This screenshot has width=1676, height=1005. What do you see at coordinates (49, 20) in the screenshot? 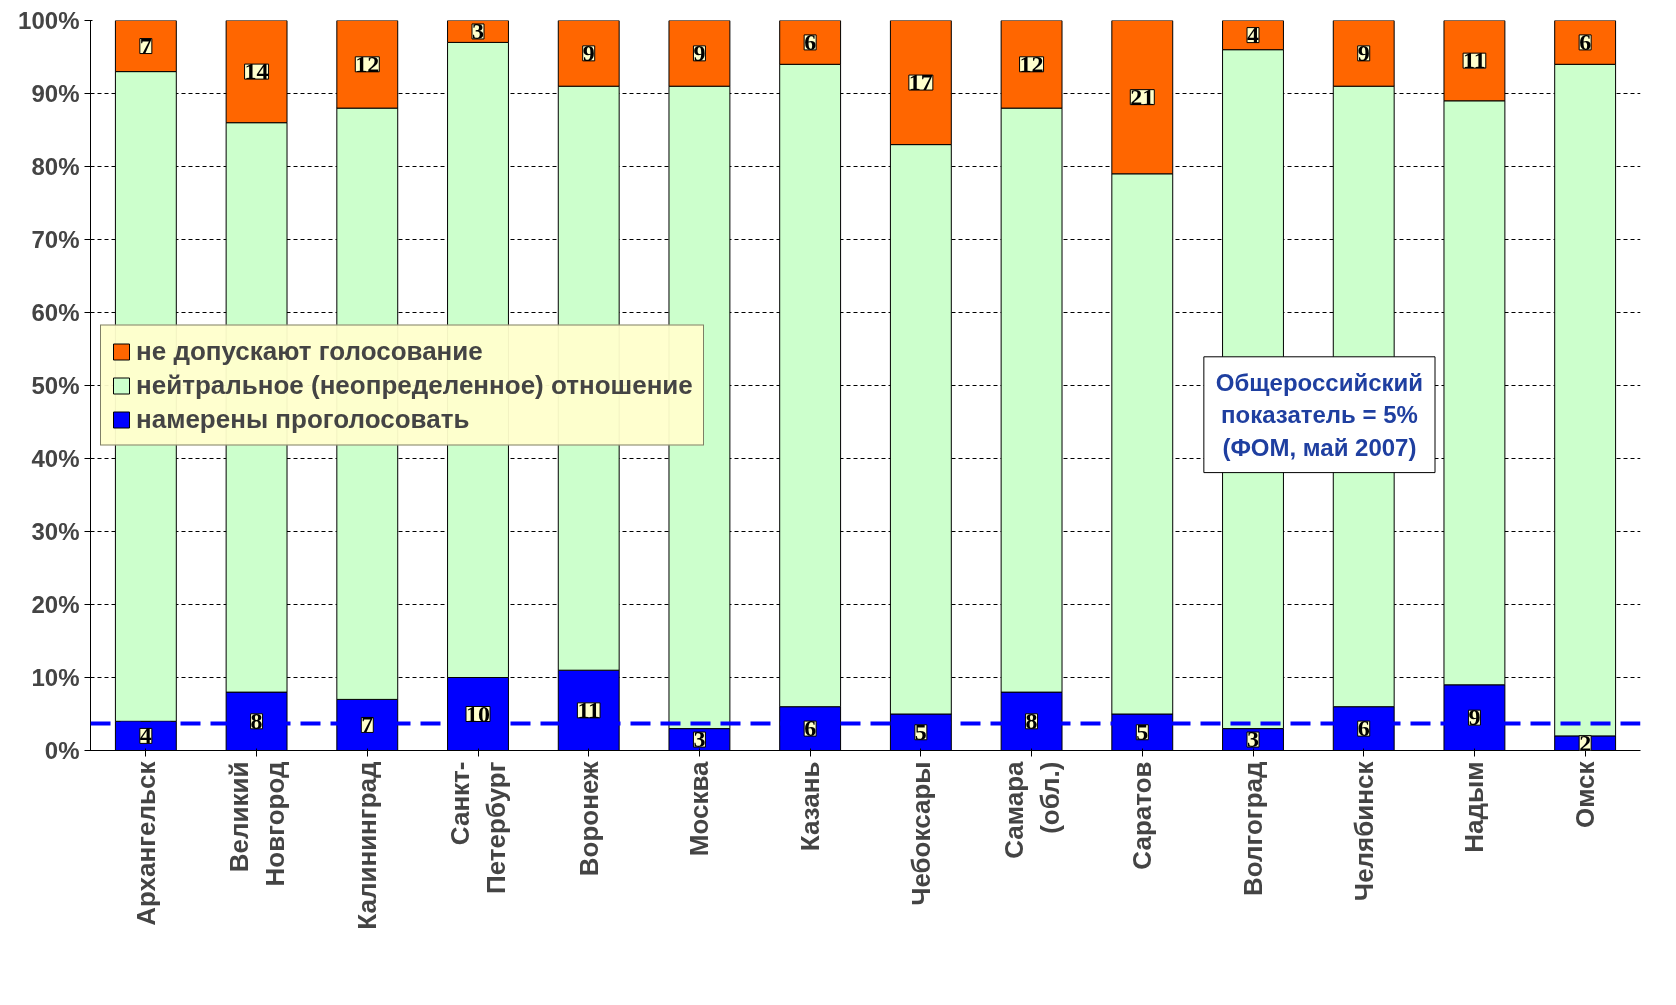
I see `y-tick-label: 100%` at bounding box center [49, 20].